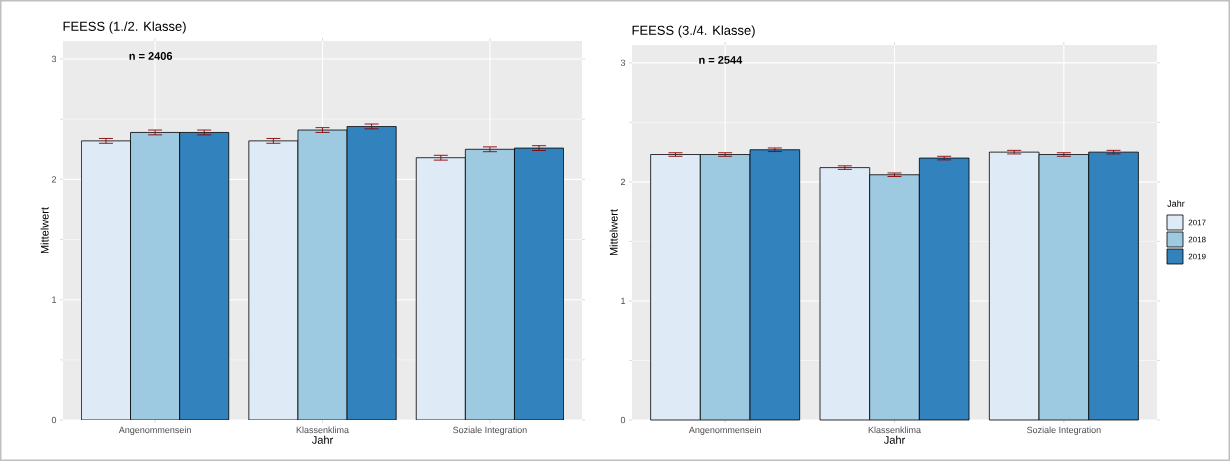  What do you see at coordinates (1176, 203) in the screenshot?
I see `legend-title: Jahr` at bounding box center [1176, 203].